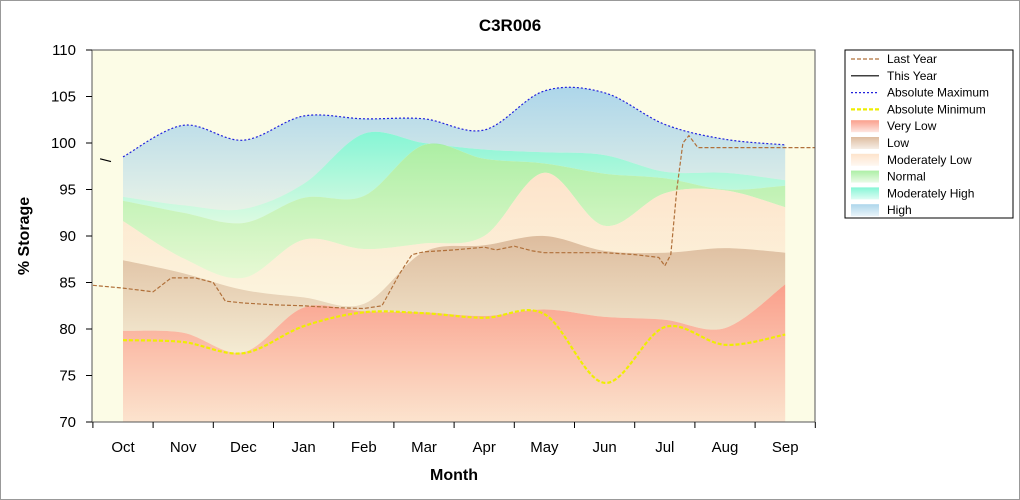 This screenshot has width=1020, height=500. Describe the element at coordinates (865, 193) in the screenshot. I see `legend-swatch-moderately-high` at that location.